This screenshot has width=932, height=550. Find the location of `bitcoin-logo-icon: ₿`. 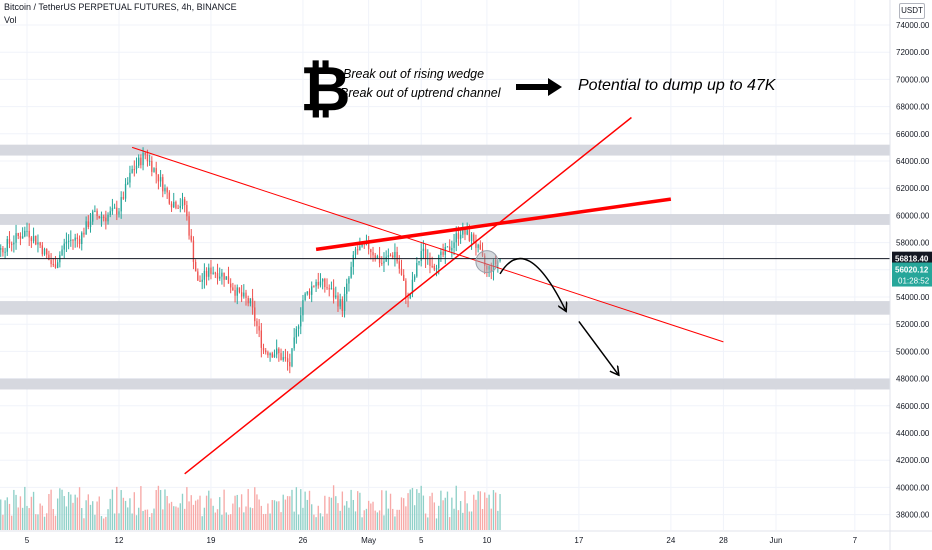

bitcoin-logo-icon: ₿ is located at coordinates (325, 88).